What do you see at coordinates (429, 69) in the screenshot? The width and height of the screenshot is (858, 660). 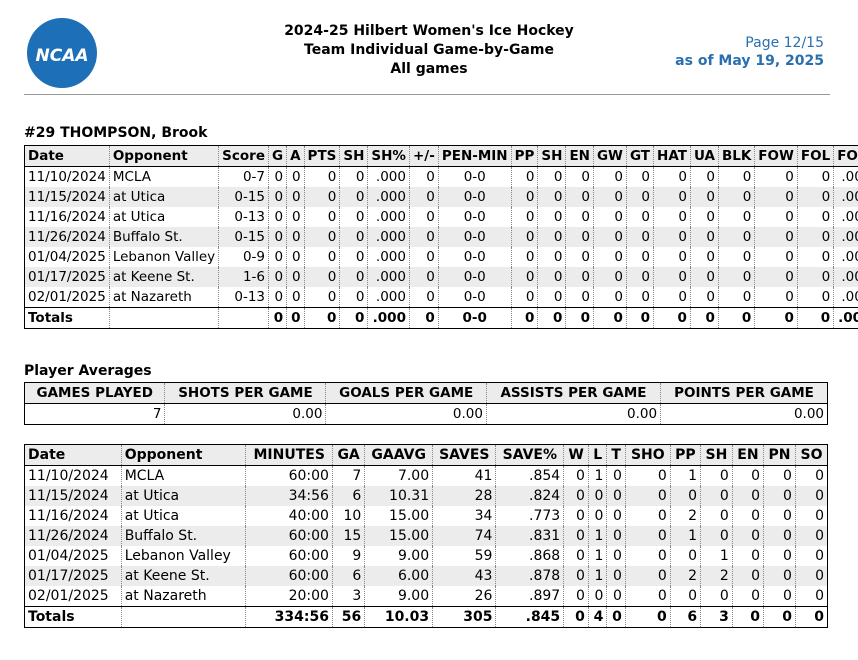 I see `report-scope: All games` at bounding box center [429, 69].